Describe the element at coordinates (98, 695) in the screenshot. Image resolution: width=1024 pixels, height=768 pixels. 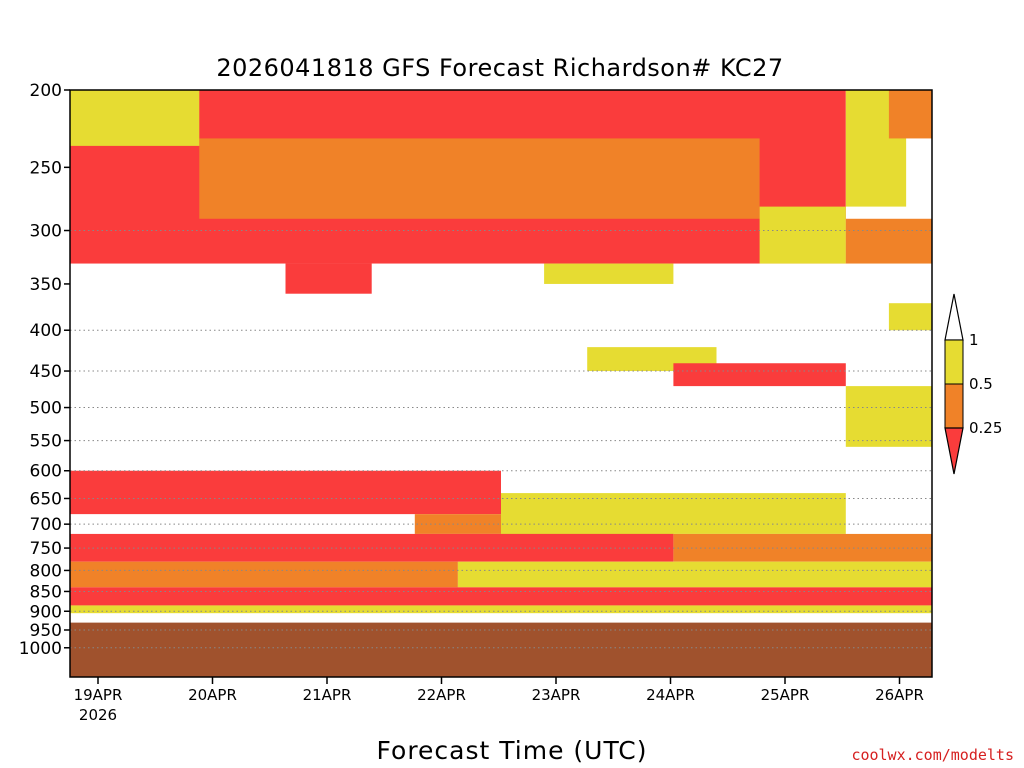
I see `x-tick-label-0: 19APR` at that location.